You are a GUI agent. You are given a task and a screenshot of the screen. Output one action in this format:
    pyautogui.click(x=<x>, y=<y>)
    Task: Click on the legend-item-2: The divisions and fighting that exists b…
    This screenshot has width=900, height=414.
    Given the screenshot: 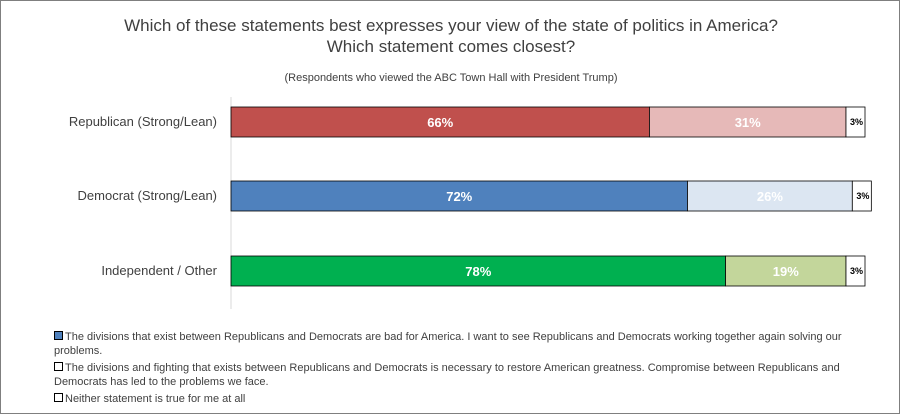 What is the action you would take?
    pyautogui.click(x=464, y=375)
    